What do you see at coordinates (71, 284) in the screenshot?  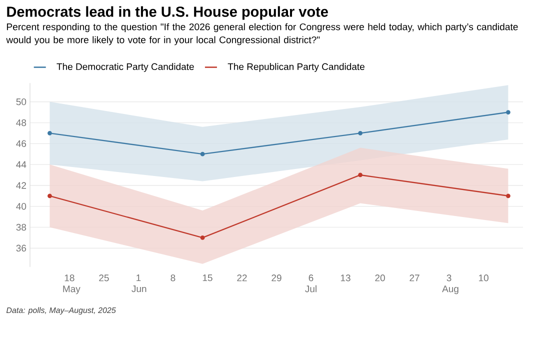 I see `x-tick-label: 18 May` at bounding box center [71, 284].